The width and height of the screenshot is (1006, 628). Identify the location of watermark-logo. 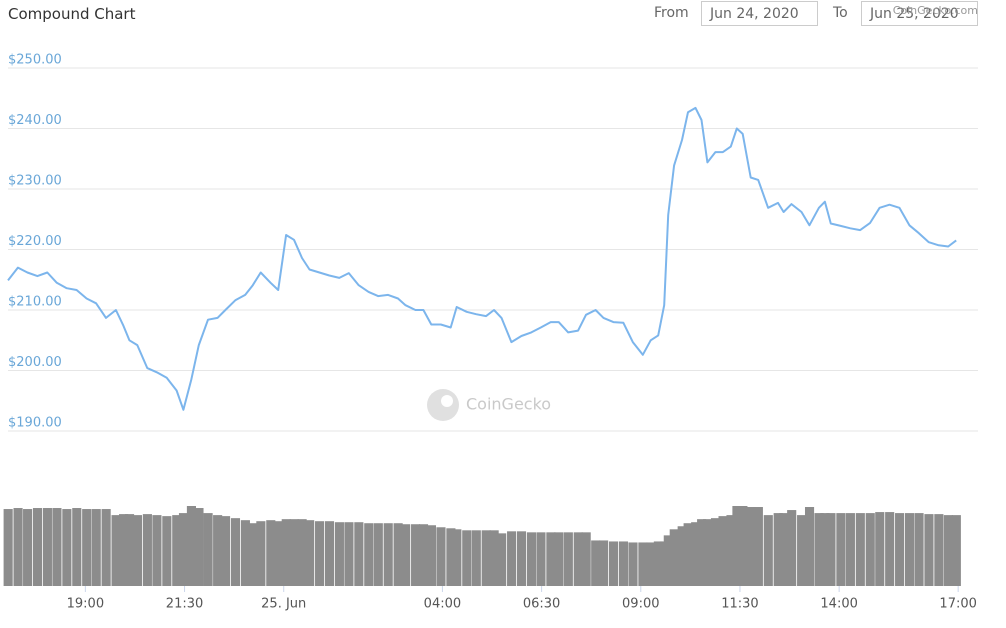
(443, 405).